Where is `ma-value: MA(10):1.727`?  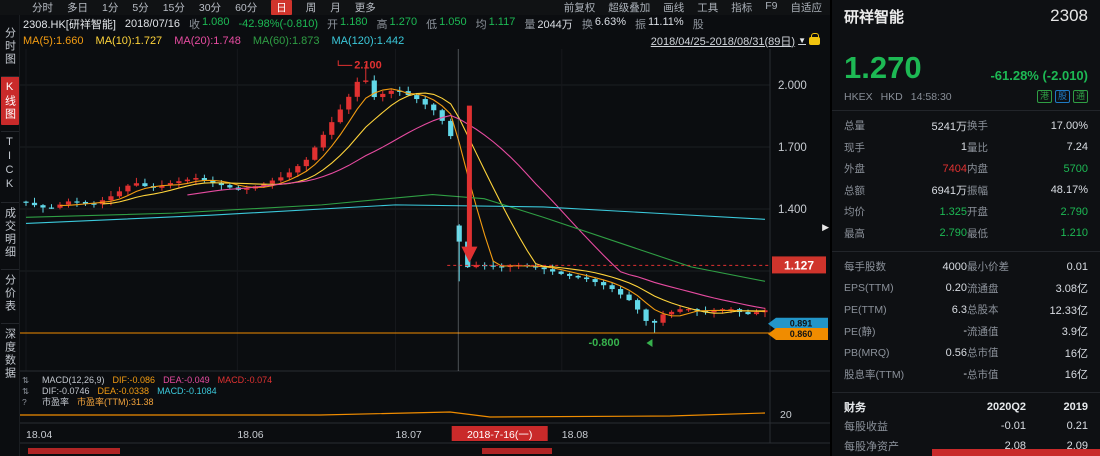 ma-value: MA(10):1.727 is located at coordinates (129, 40).